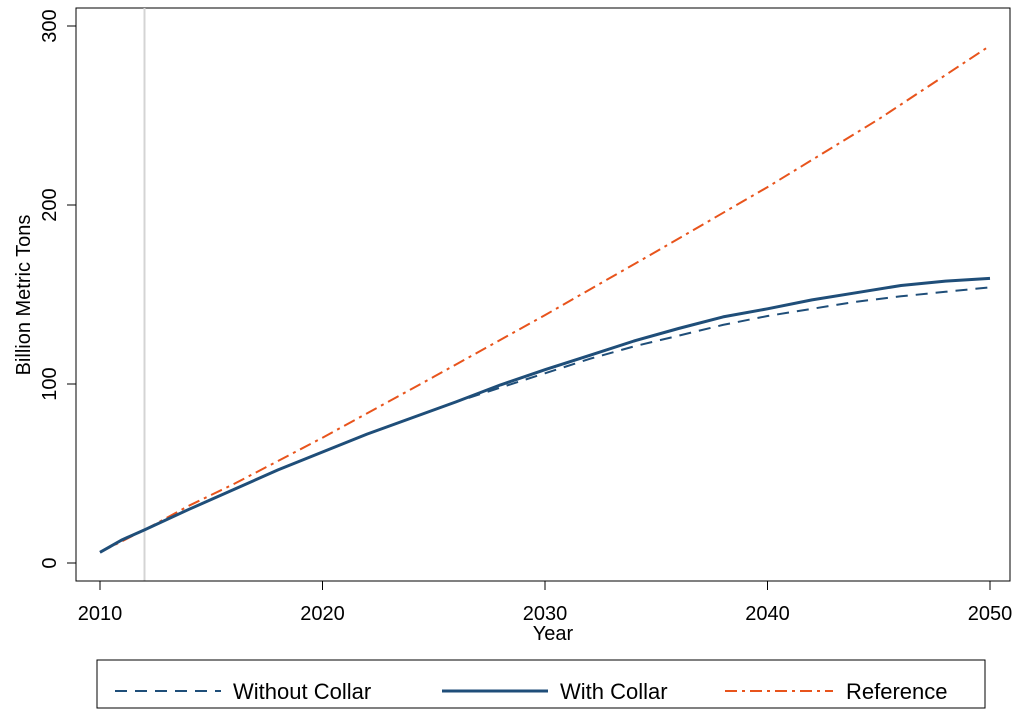 The height and width of the screenshot is (715, 1023). Describe the element at coordinates (545, 614) in the screenshot. I see `x-tick-label-2030: 2030` at that location.